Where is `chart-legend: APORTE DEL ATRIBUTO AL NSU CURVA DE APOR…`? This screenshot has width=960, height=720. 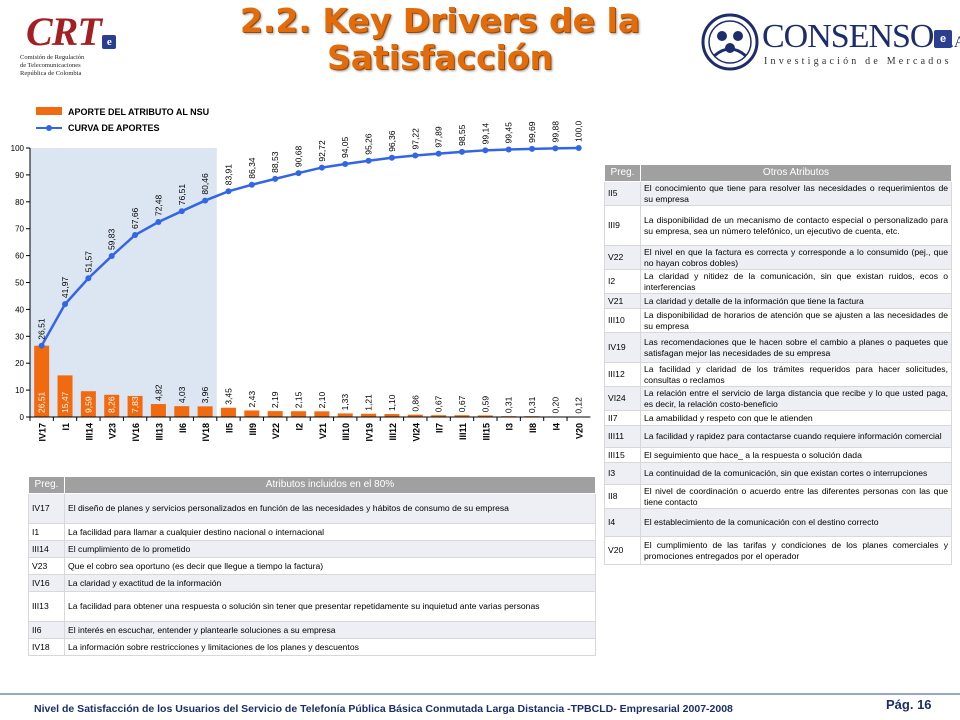
chart-legend: APORTE DEL ATRIBUTO AL NSU CURVA DE APOR… is located at coordinates (122, 120).